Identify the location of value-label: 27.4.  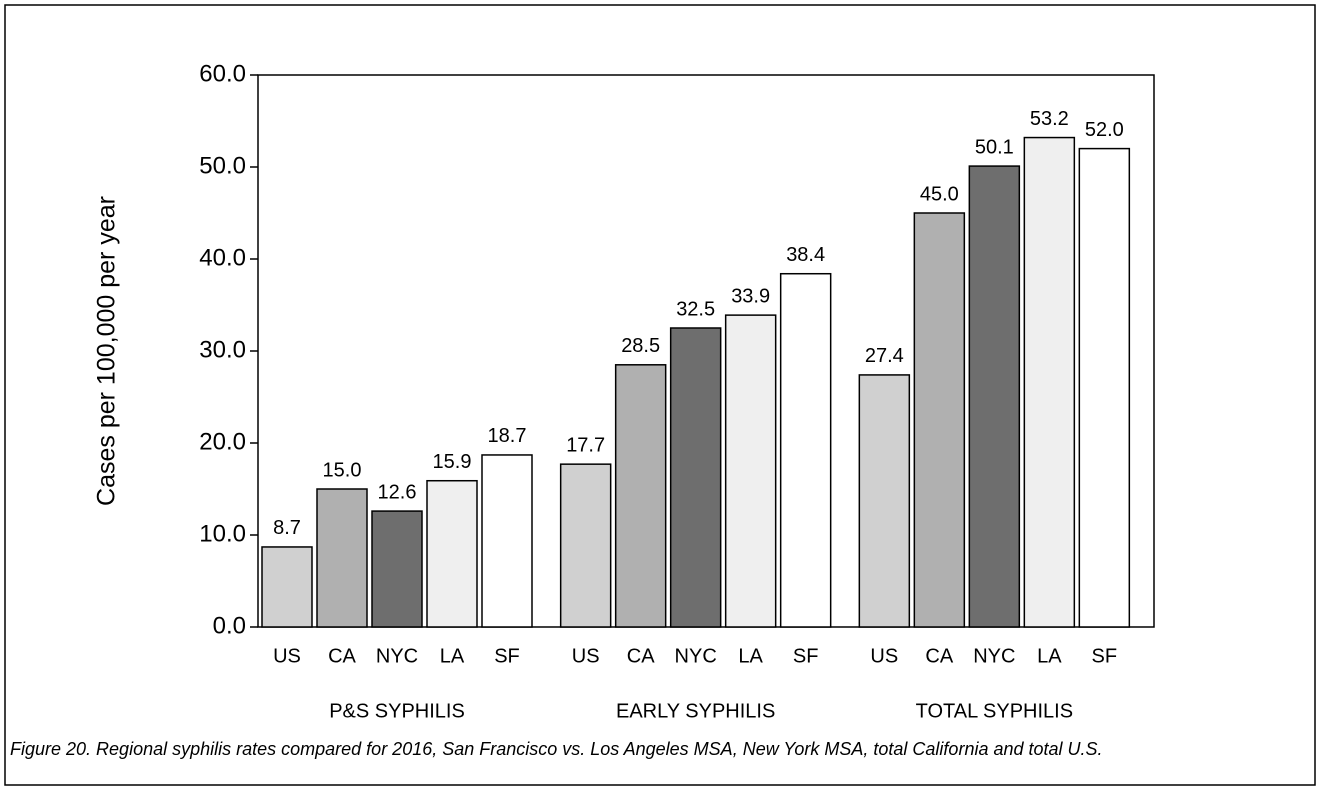
(884, 356).